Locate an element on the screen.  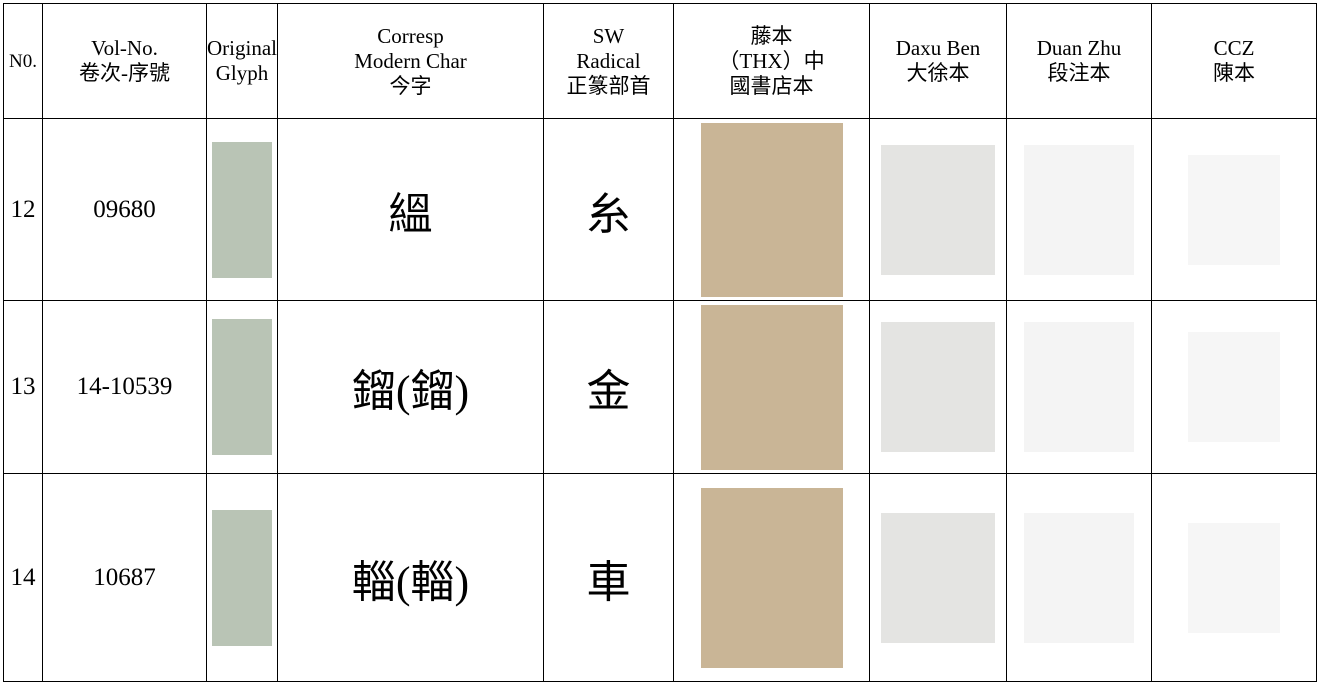
header-cell: Corresp Modern Char 今字 is located at coordinates (410, 61).